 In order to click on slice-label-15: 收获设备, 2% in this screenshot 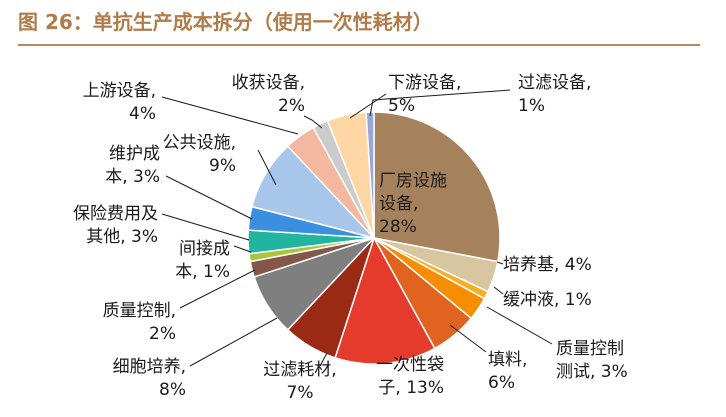, I will do `click(268, 94)`.